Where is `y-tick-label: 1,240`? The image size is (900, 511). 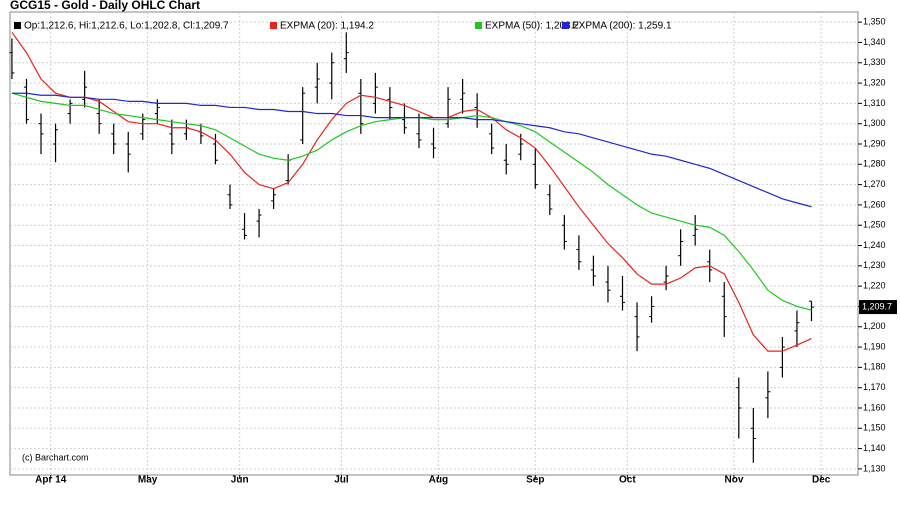 y-tick-label: 1,240 is located at coordinates (874, 245).